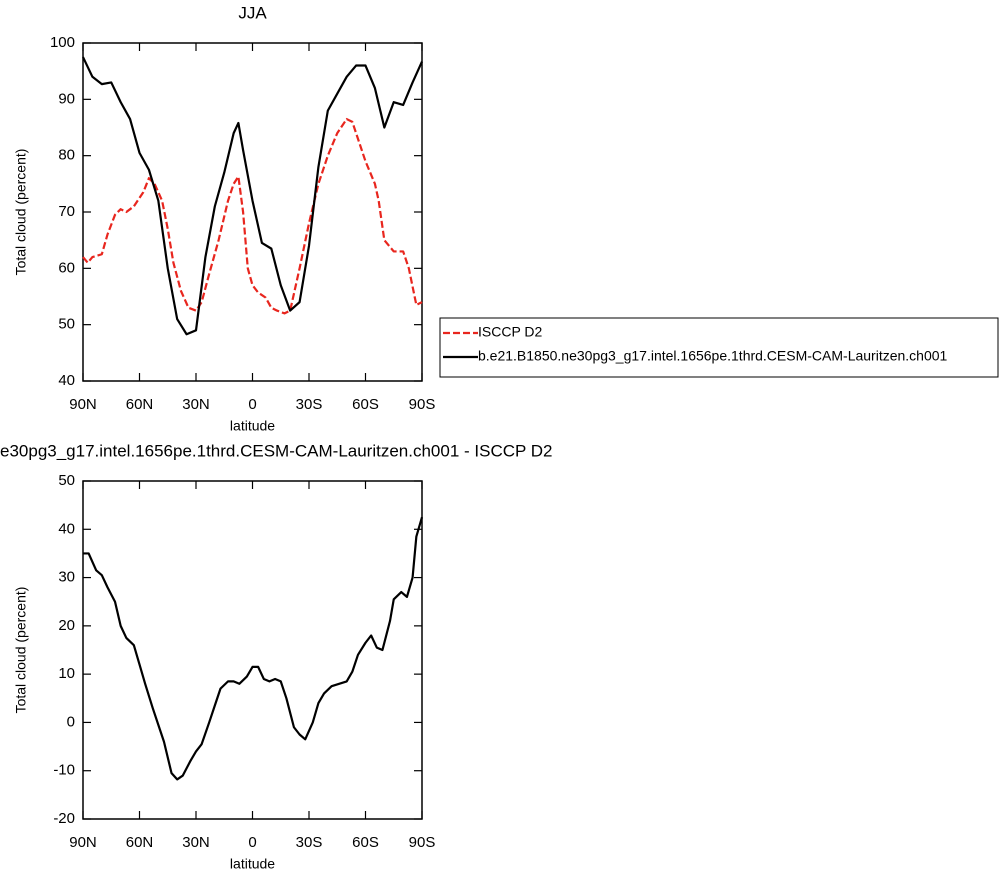  What do you see at coordinates (62, 42) in the screenshot?
I see `y-tick-label: 100` at bounding box center [62, 42].